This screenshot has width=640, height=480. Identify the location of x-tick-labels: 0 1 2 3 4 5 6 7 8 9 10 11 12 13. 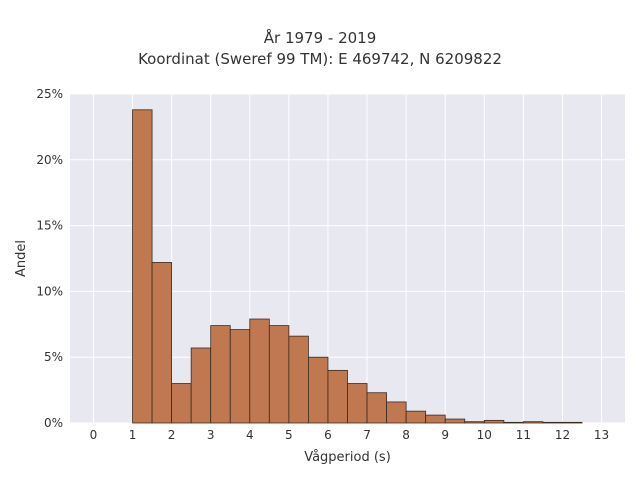
(350, 435).